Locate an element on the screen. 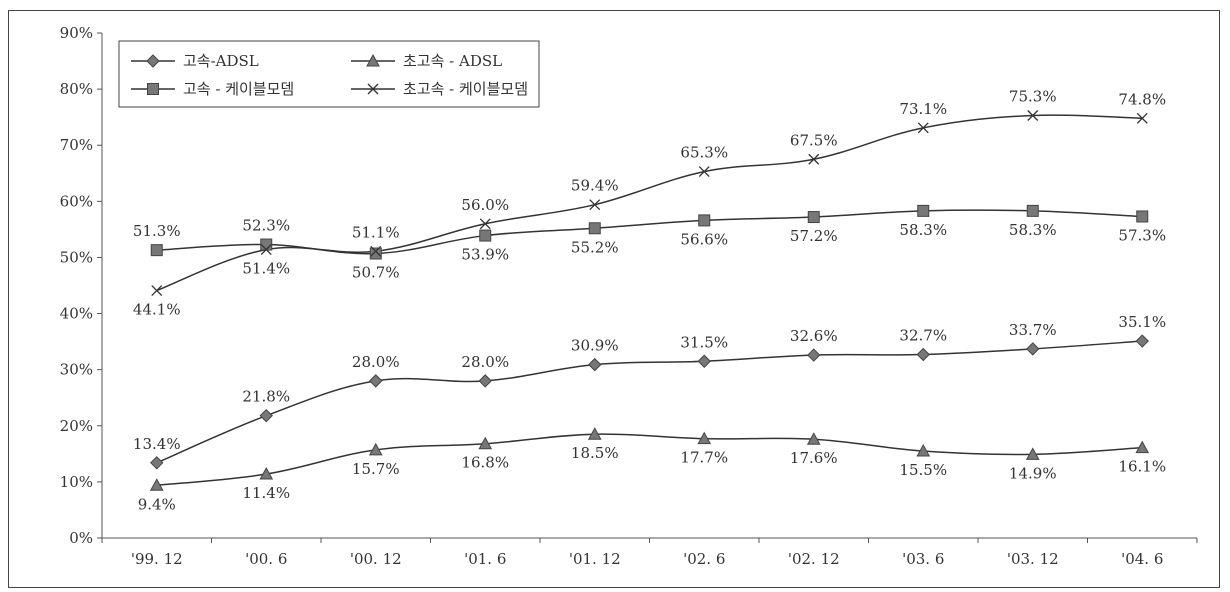 The image size is (1230, 592). series-3-data-label: 51.3% is located at coordinates (157, 231).